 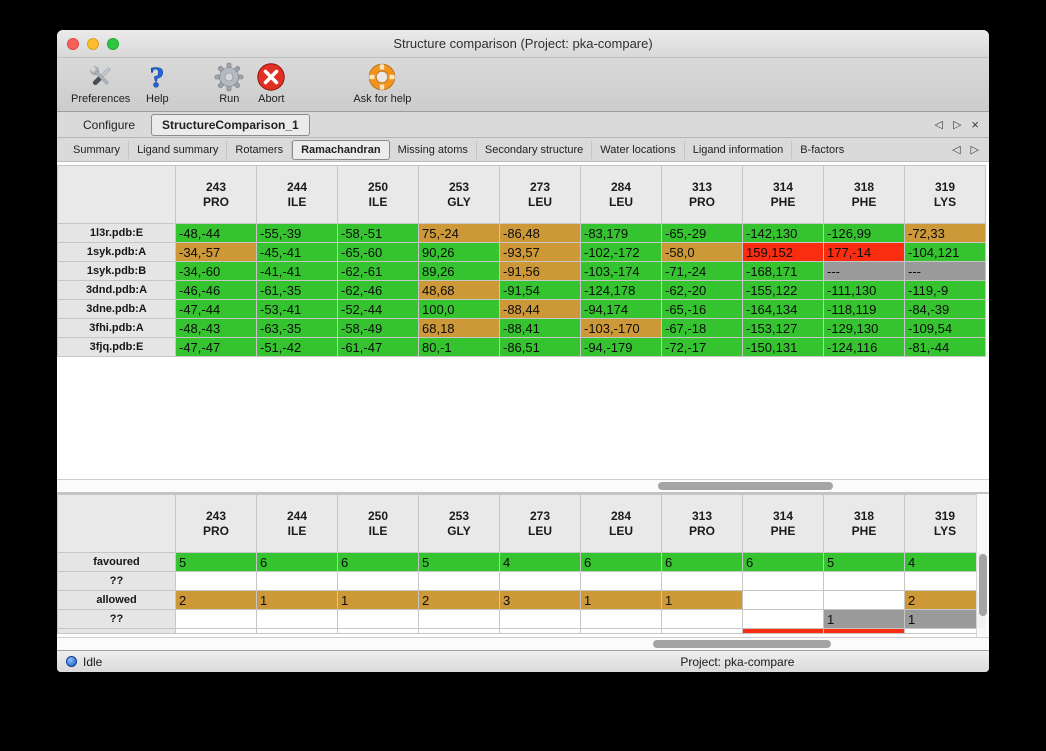 What do you see at coordinates (297, 290) in the screenshot?
I see `value-cell: -61,-35` at bounding box center [297, 290].